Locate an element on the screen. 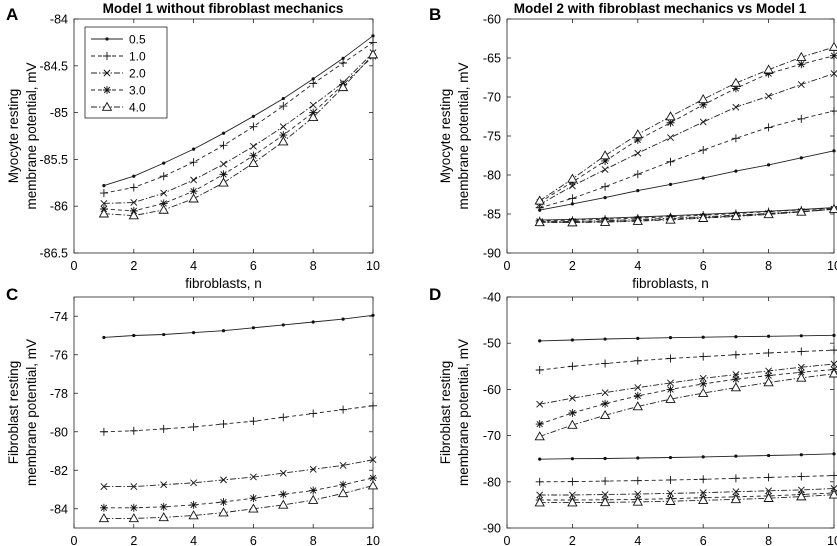  x-tick-label-c: 0 is located at coordinates (74, 540).